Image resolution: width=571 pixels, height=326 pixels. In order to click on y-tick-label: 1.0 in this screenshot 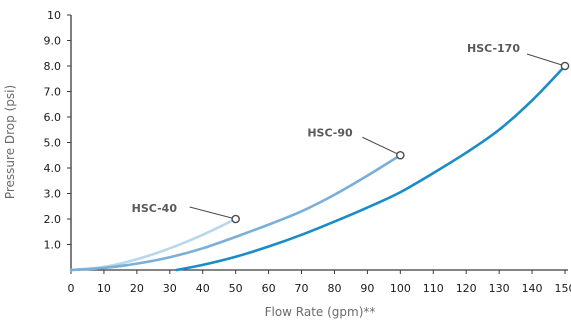, I will do `click(53, 245)`.